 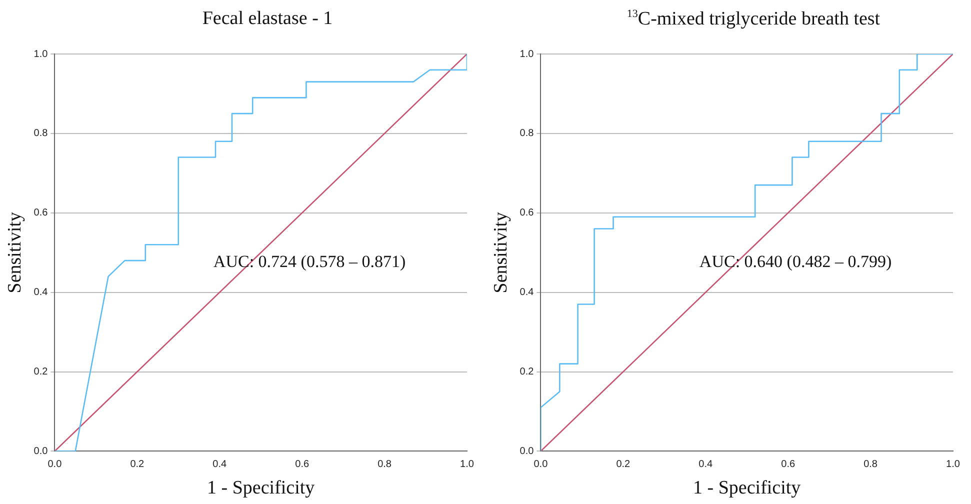 I want to click on annotation: AUC: 0.724 (0.578 – 0.871), so click(x=309, y=261).